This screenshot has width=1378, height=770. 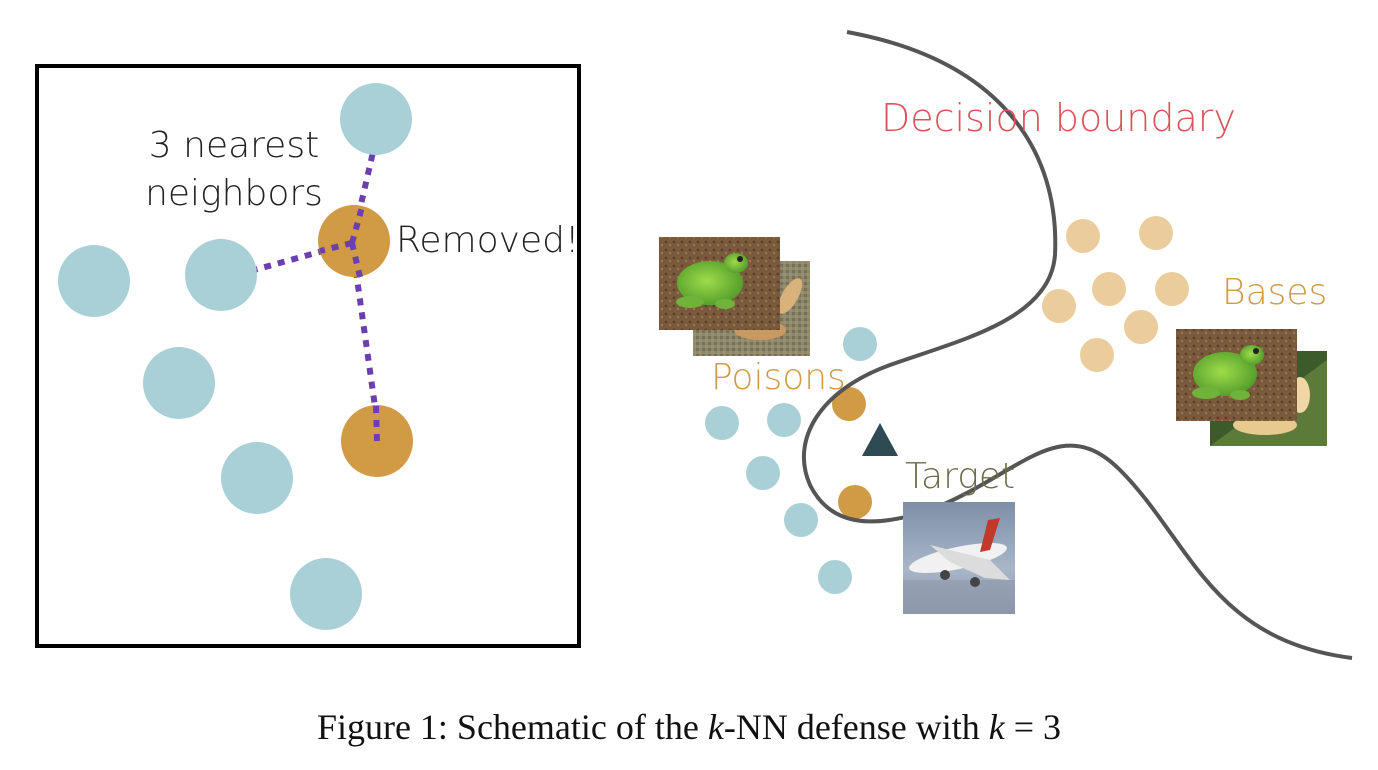 I want to click on nearest-neighbors-label-line1: 3 nearest, so click(x=234, y=145).